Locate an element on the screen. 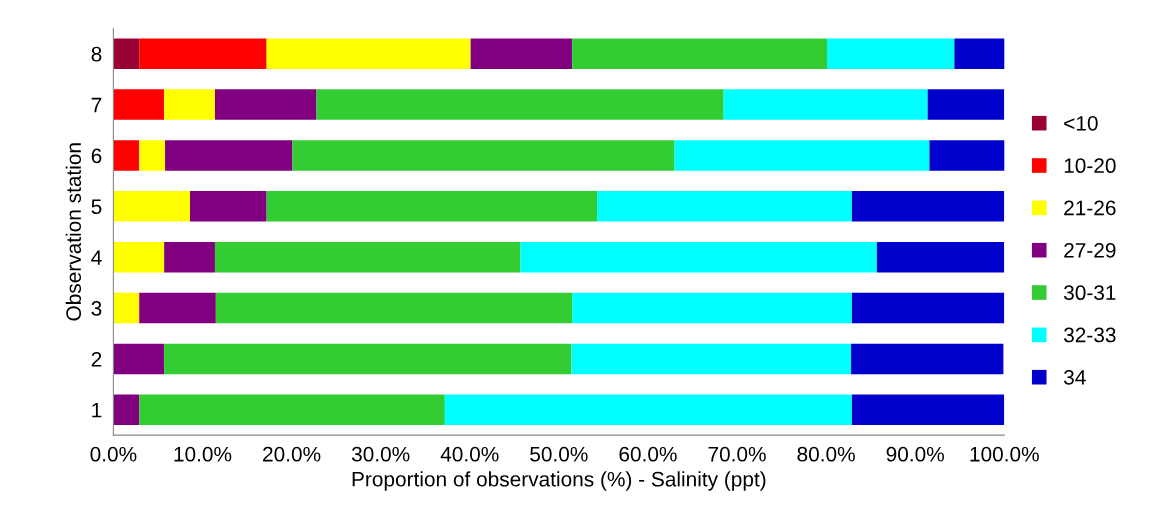 This screenshot has height=515, width=1157. x-tick-label: 50.0% is located at coordinates (559, 454).